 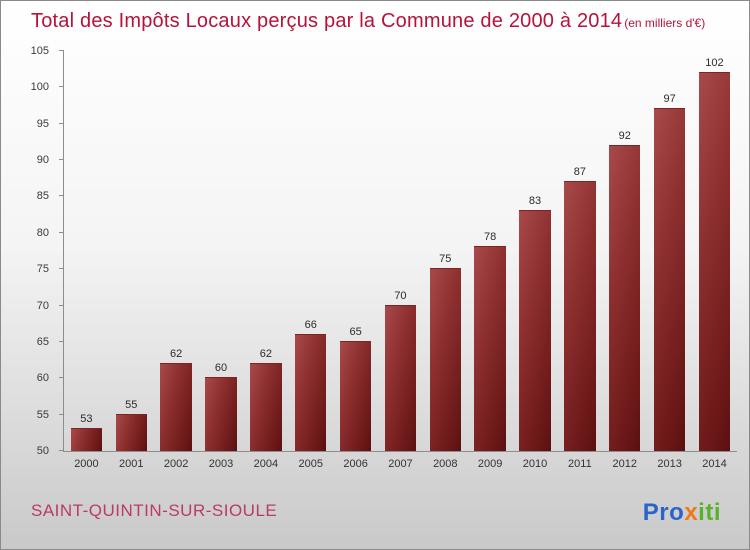 What do you see at coordinates (42, 305) in the screenshot?
I see `y-tick-label: 70` at bounding box center [42, 305].